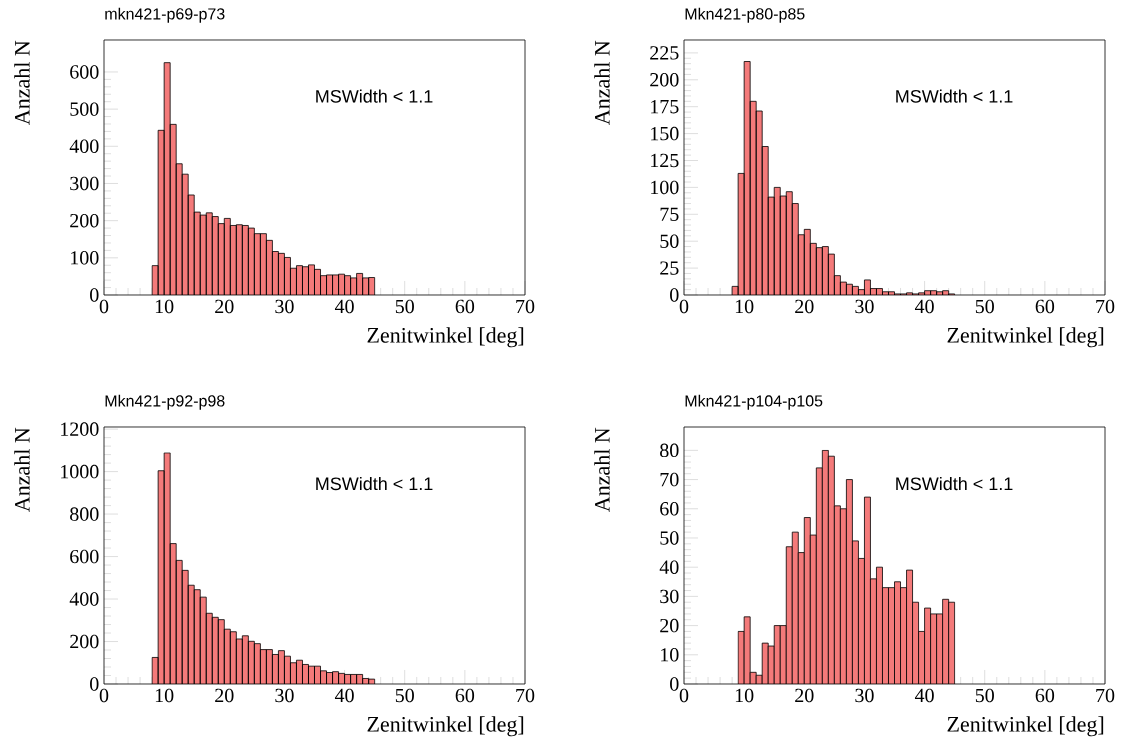  Describe the element at coordinates (80, 429) in the screenshot. I see `y-tick-label: 1200` at that location.